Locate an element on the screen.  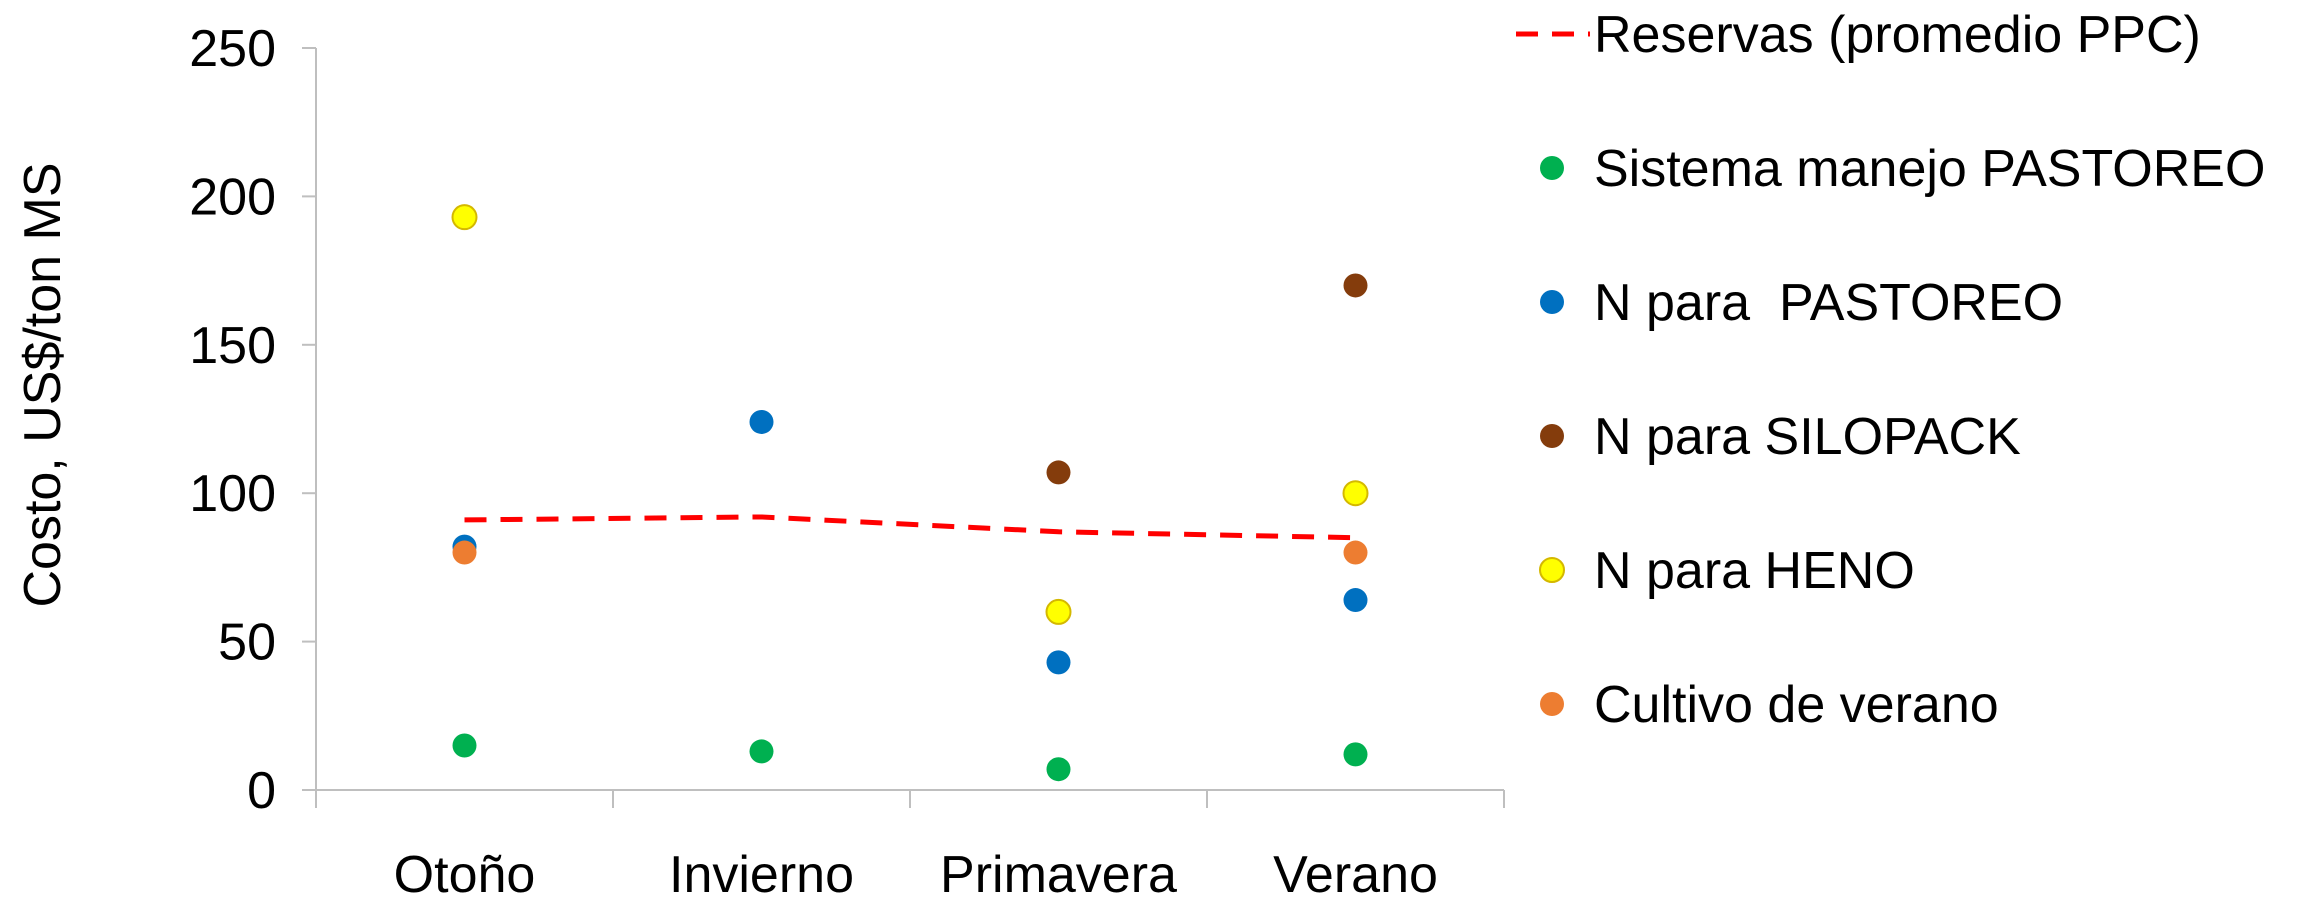
x-category-label: Otoño is located at coordinates (465, 872).